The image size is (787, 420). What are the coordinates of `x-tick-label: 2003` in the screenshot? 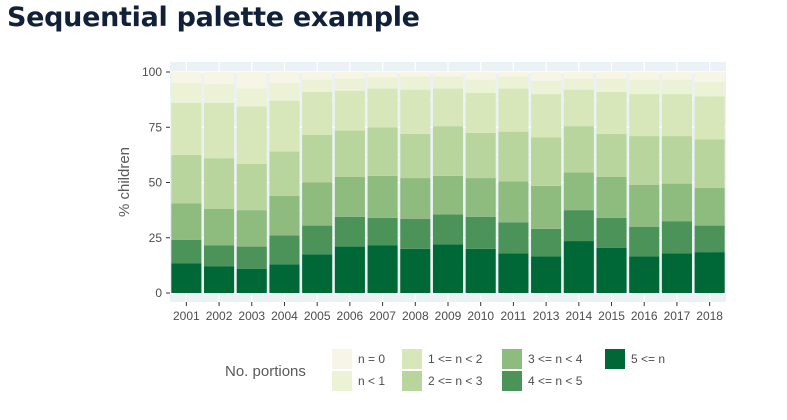 It's located at (251, 316).